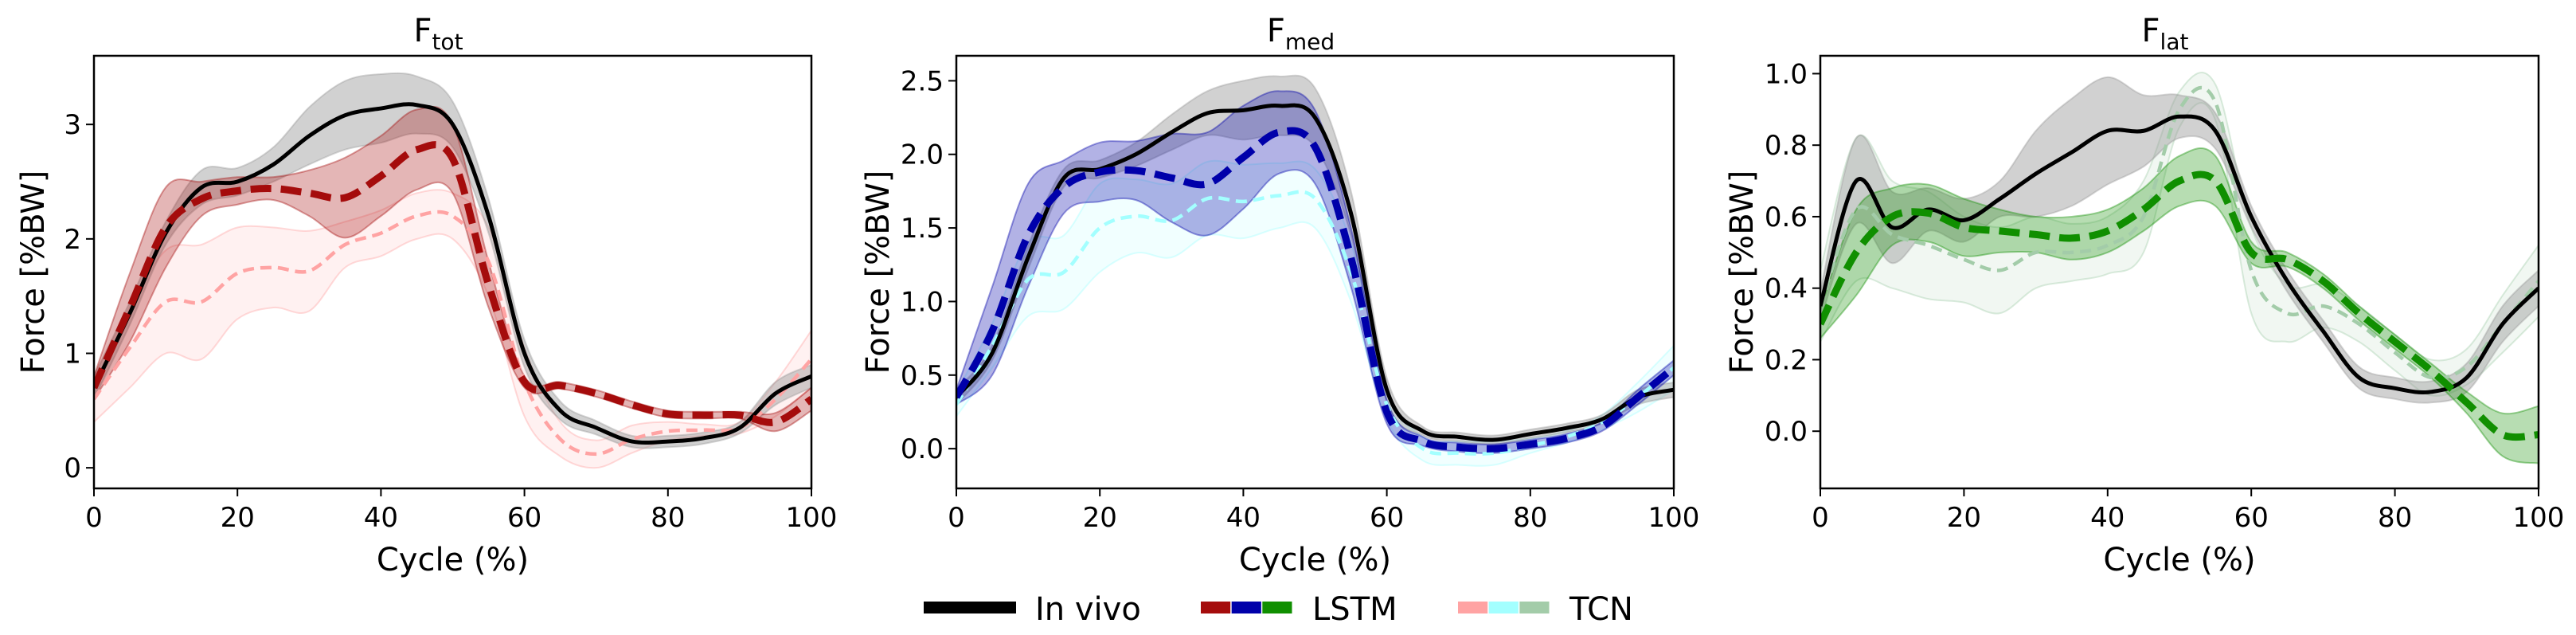  I want to click on panel-title: Fmed, so click(1301, 34).